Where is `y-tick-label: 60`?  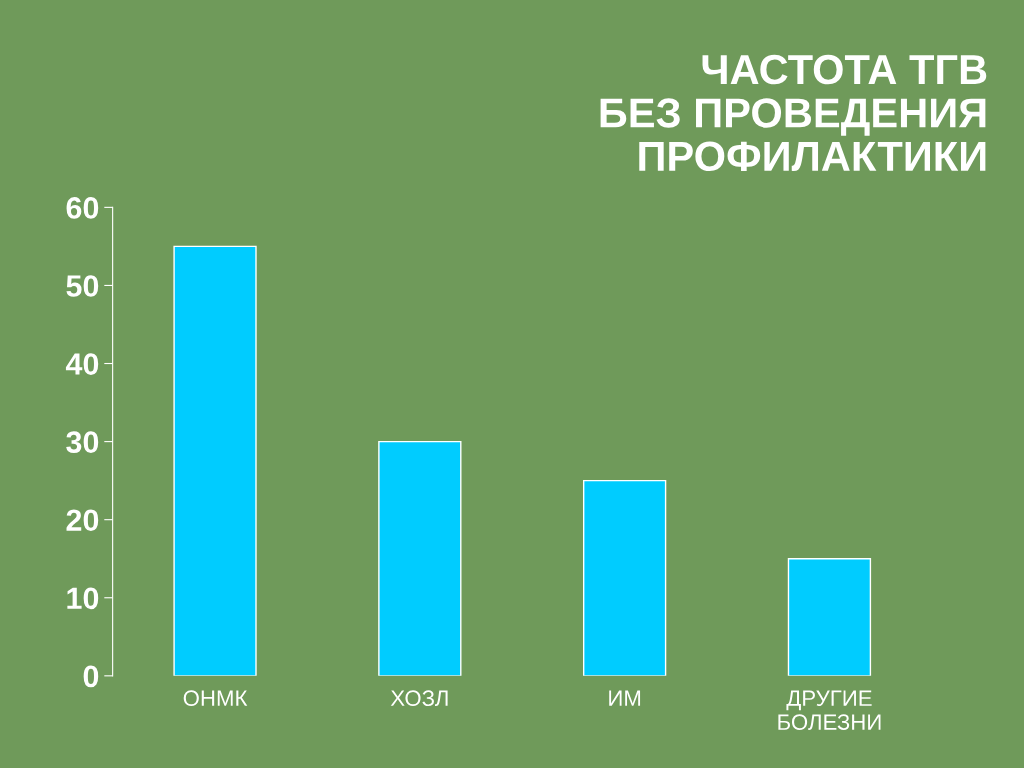
y-tick-label: 60 is located at coordinates (82, 208).